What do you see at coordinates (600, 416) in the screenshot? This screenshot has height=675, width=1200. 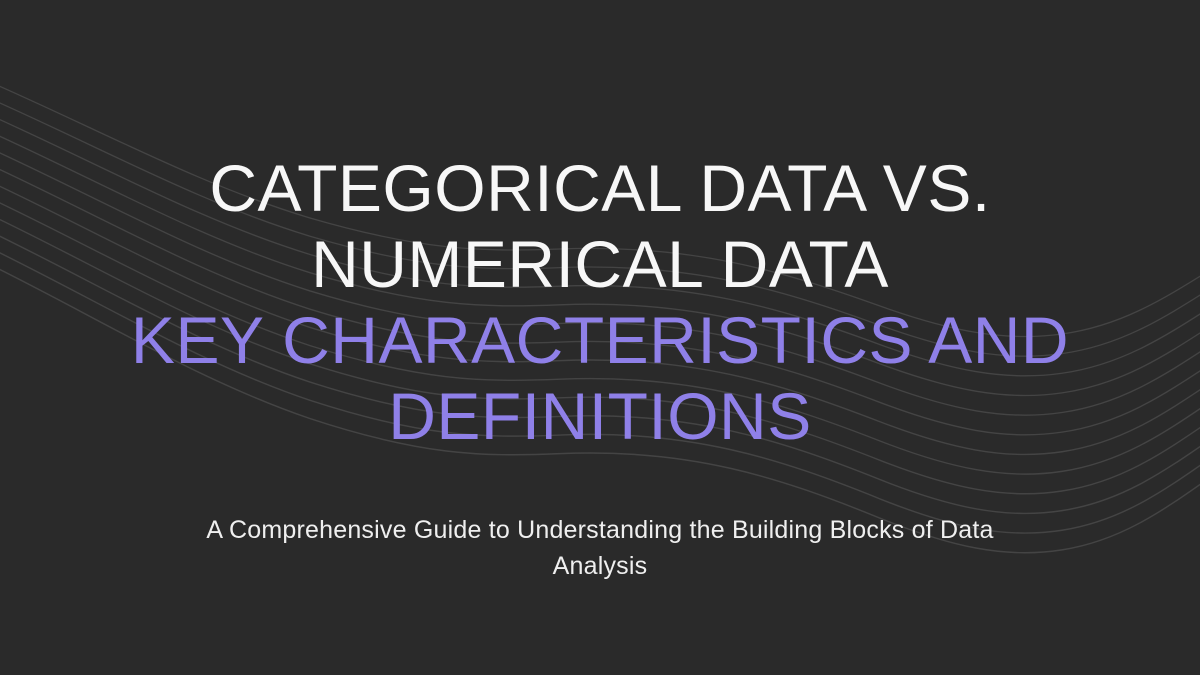 I see `highlight-line-2: DEFINITIONS` at bounding box center [600, 416].